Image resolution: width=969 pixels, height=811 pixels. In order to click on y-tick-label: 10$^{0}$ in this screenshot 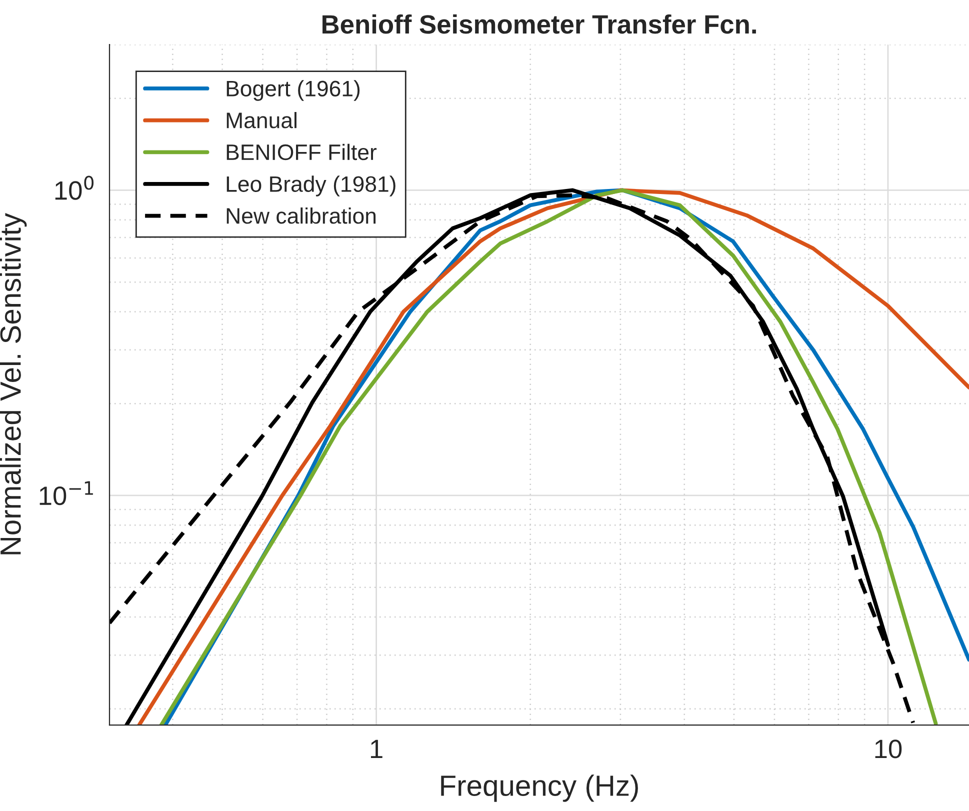, I will do `click(74, 188)`.